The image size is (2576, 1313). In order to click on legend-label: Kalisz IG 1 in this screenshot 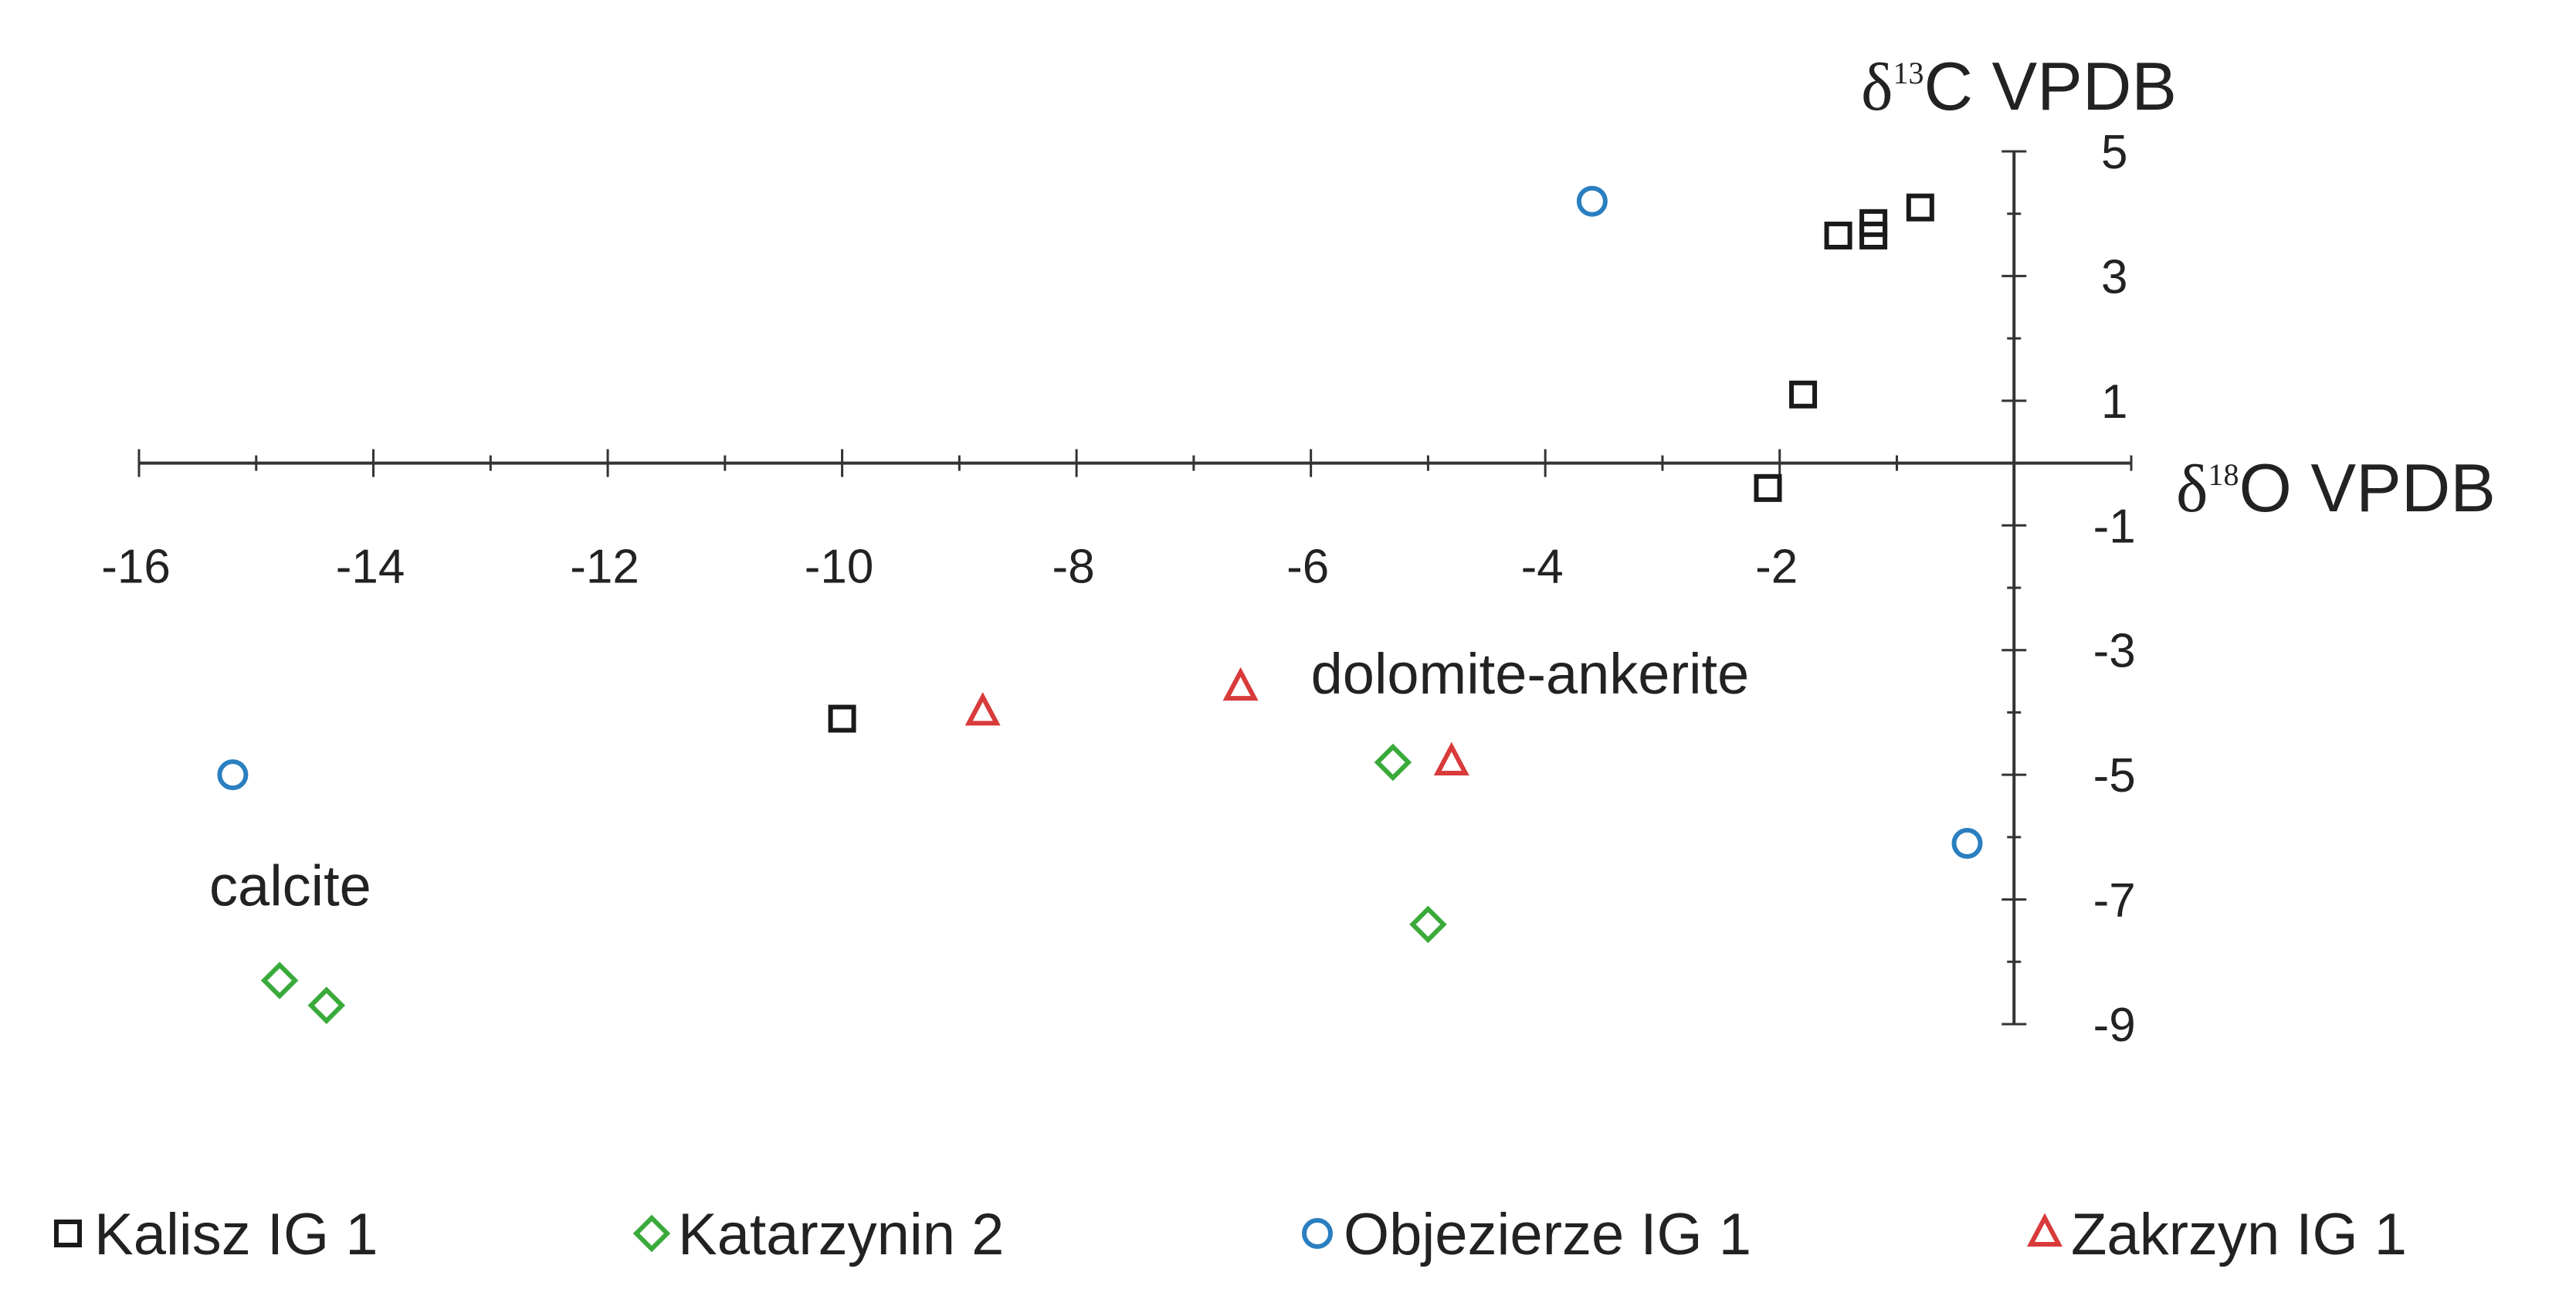, I will do `click(236, 1234)`.